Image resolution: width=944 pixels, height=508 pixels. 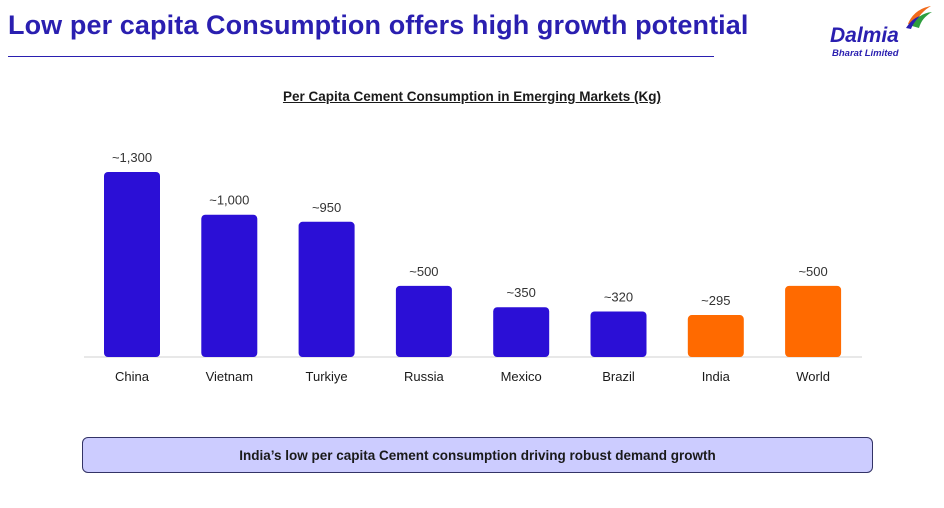 What do you see at coordinates (919, 17) in the screenshot?
I see `logo-mark-icon` at bounding box center [919, 17].